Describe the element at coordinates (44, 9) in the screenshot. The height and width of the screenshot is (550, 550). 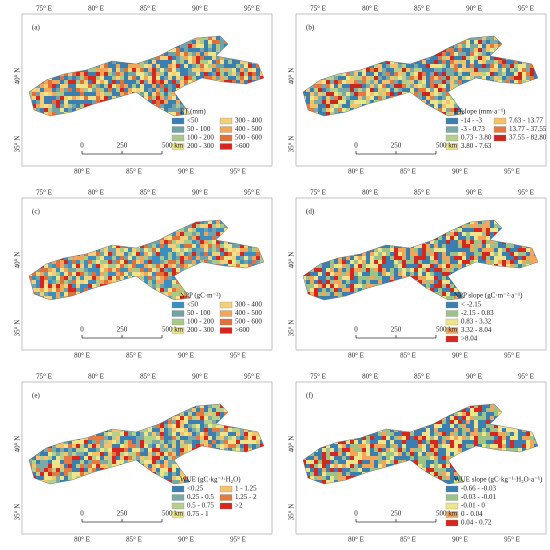
I see `longitude-label: 75° E` at that location.